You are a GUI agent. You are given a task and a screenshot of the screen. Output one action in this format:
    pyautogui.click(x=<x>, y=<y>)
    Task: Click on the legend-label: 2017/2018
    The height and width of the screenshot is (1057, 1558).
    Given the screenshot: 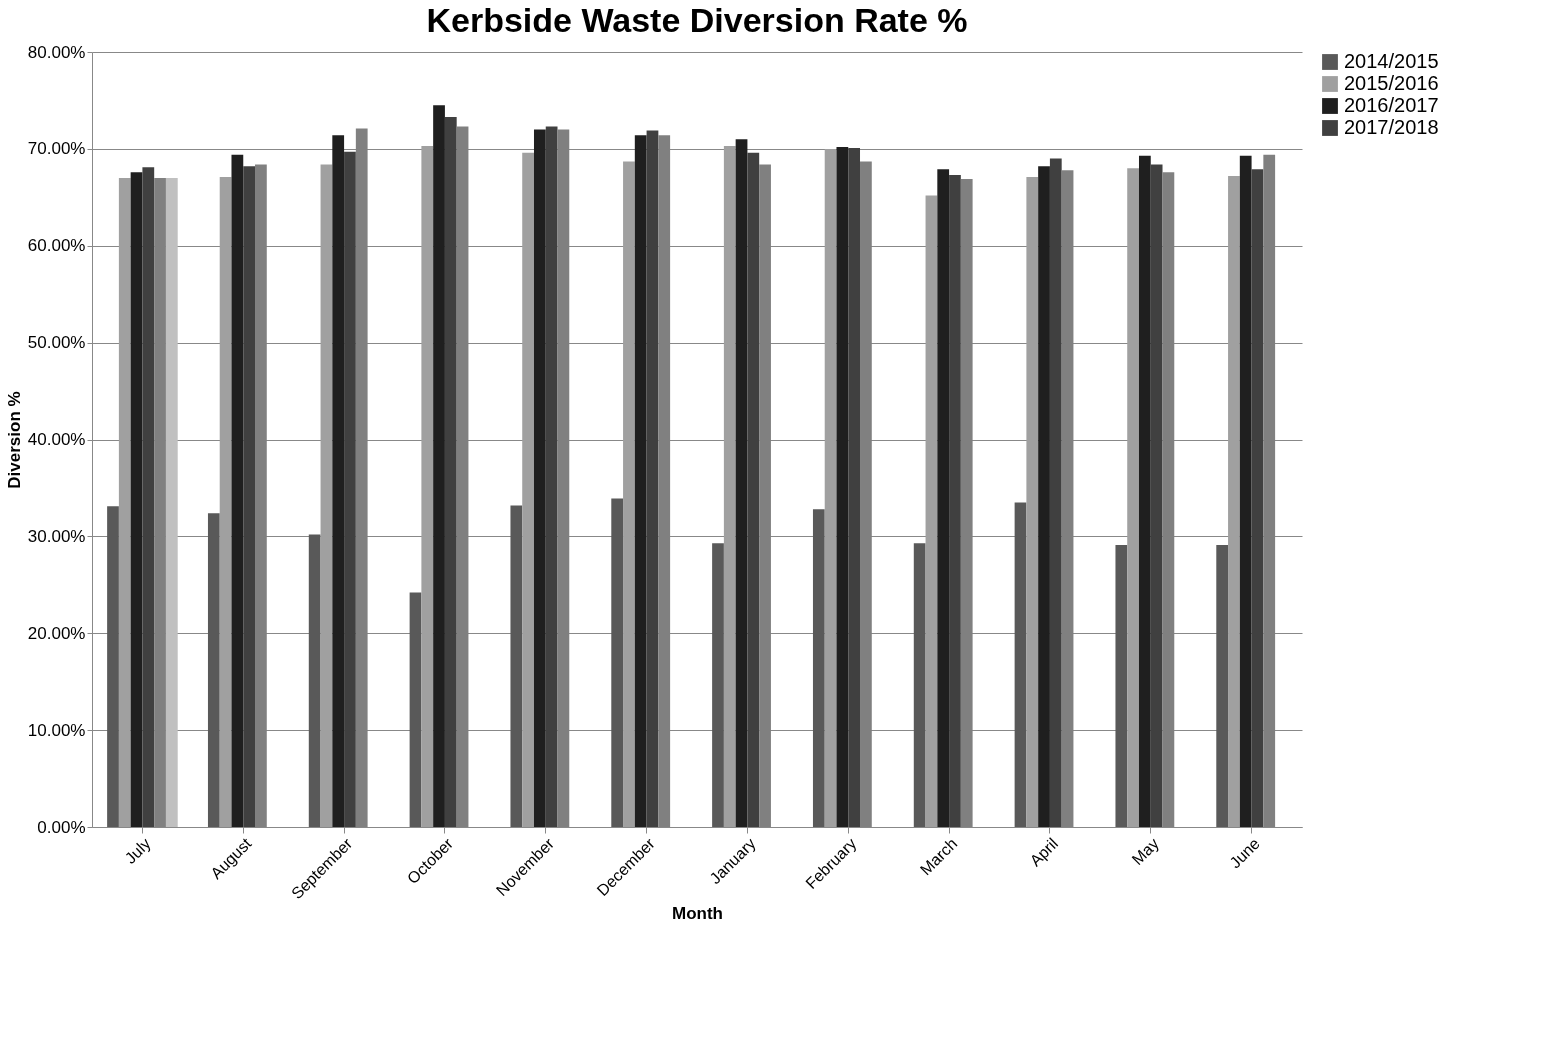 What is the action you would take?
    pyautogui.click(x=1391, y=127)
    